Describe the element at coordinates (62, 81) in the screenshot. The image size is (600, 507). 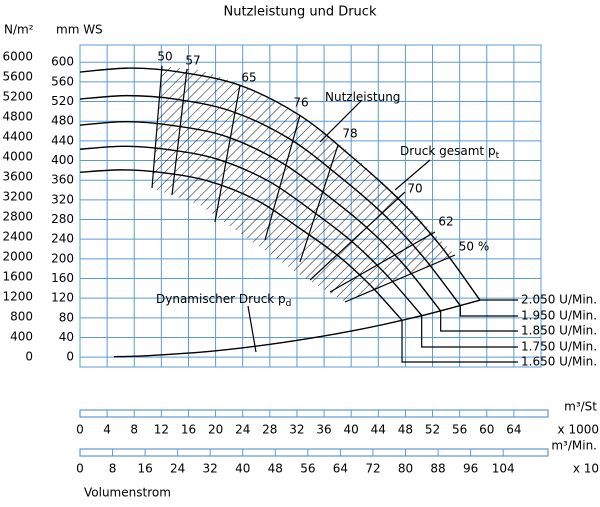
I see `y-tick-label: 560` at that location.